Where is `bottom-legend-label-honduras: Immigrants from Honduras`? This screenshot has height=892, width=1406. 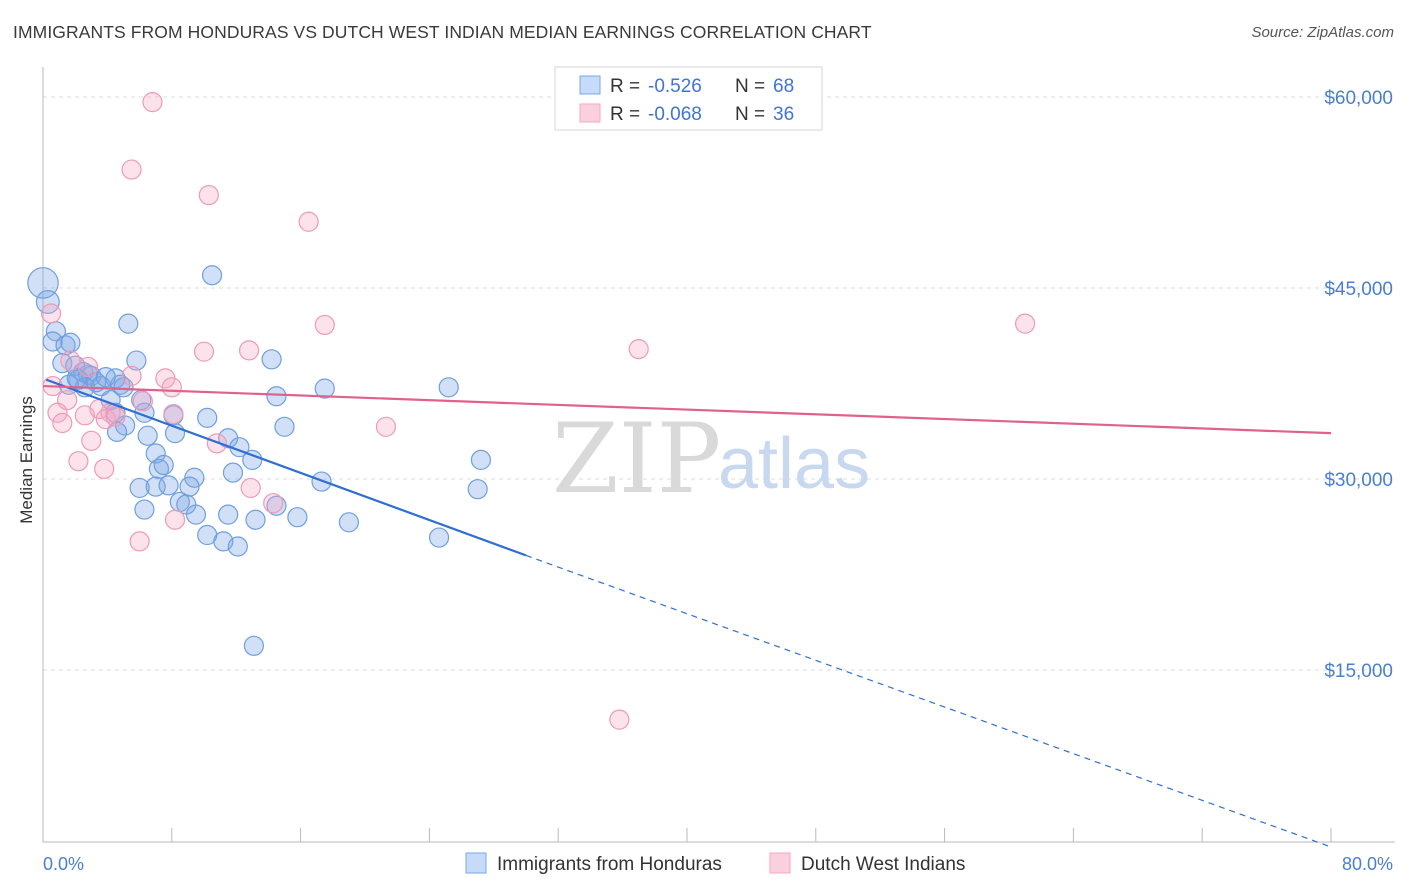
bottom-legend-label-honduras: Immigrants from Honduras is located at coordinates (609, 864).